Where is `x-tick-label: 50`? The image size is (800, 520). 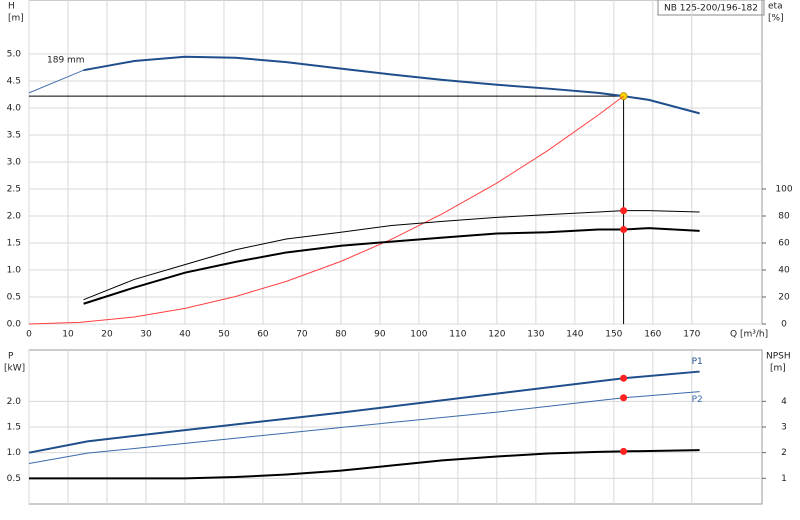 x-tick-label: 50 is located at coordinates (224, 335).